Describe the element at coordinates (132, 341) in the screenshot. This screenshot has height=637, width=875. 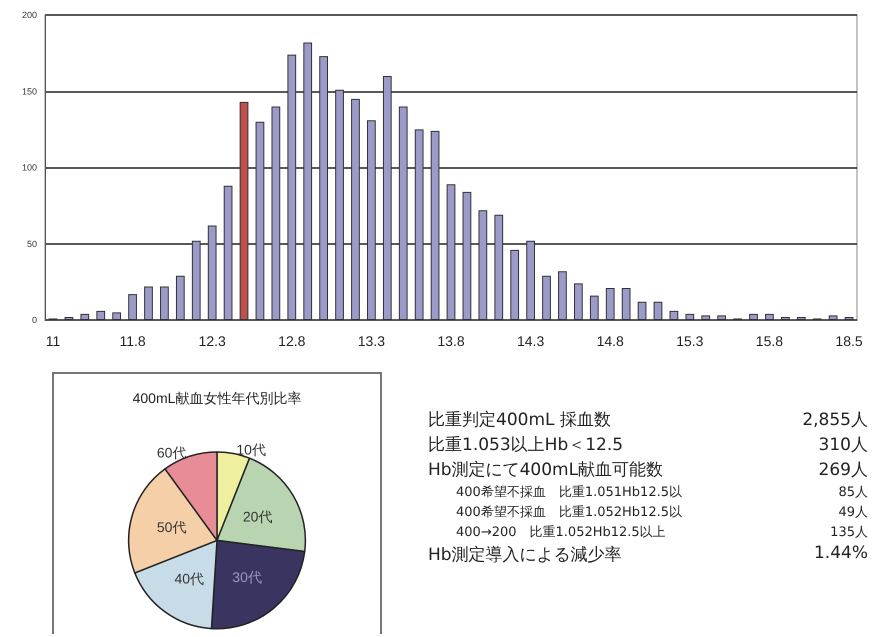
I see `x-tick-label: 11.8` at that location.